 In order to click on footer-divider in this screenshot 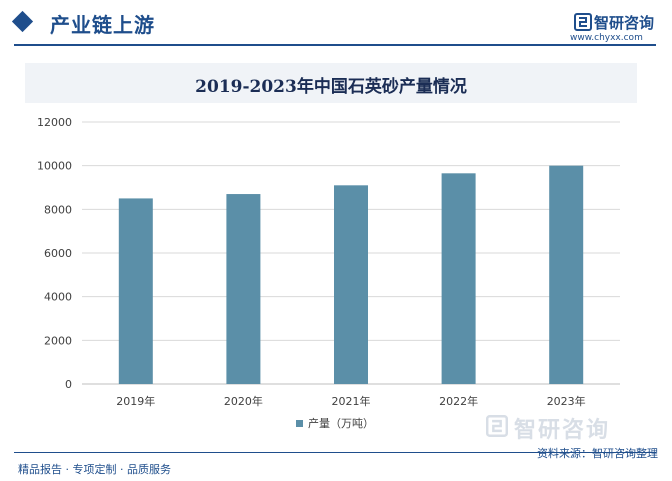, I will do `click(335, 452)`.